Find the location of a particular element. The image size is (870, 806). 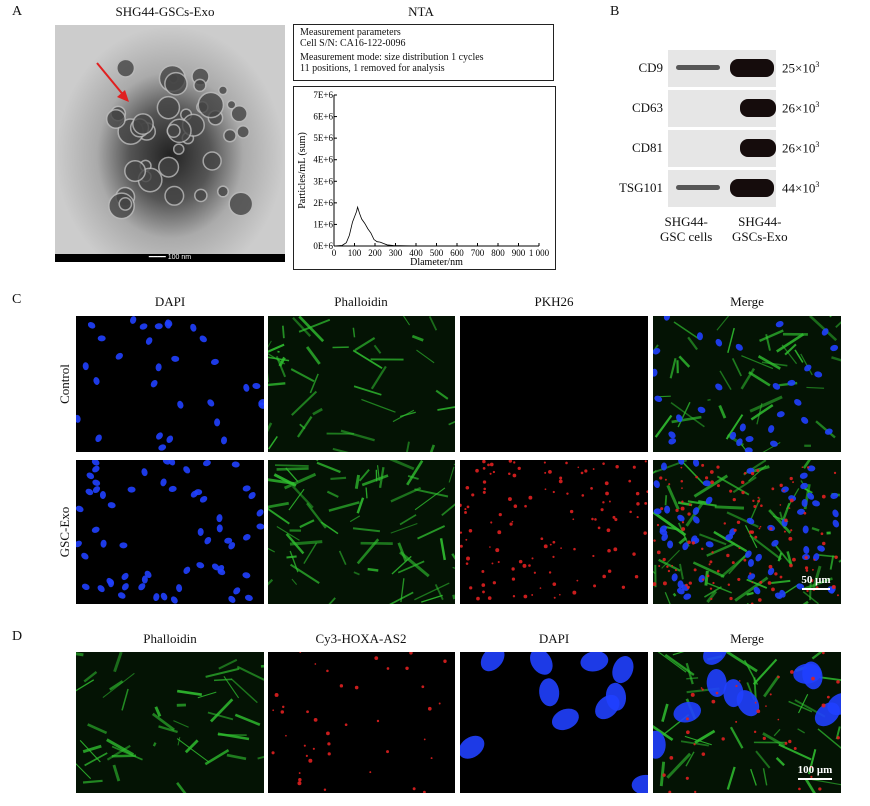

scale-bar-c: 50 μm is located at coordinates (816, 582).